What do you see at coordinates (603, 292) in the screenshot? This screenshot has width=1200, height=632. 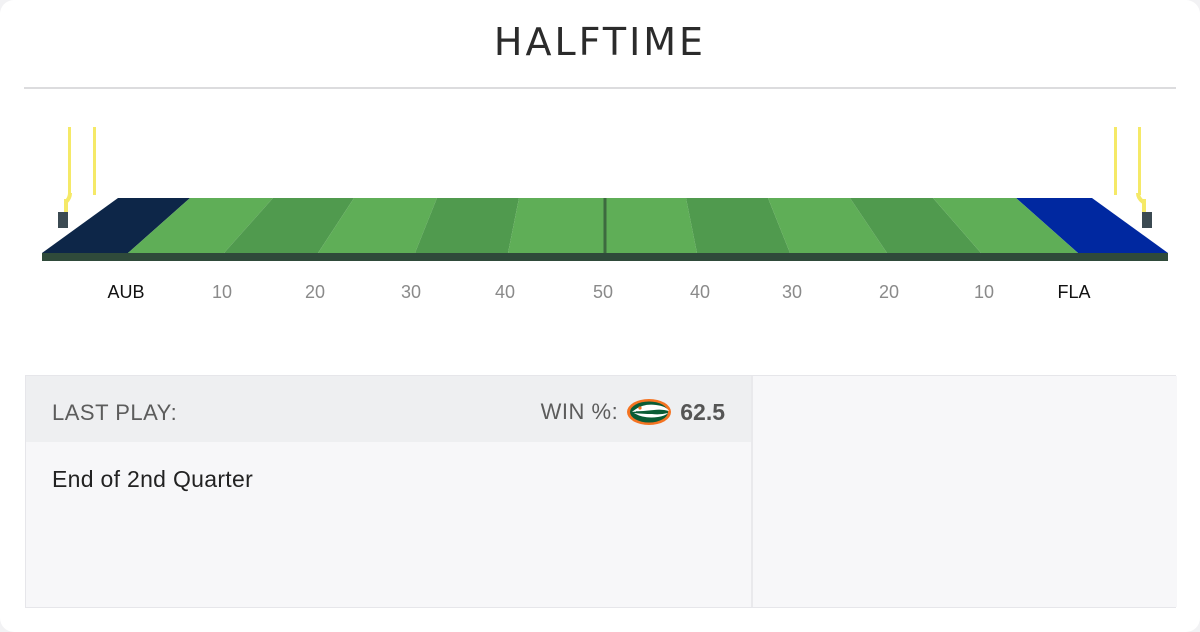 I see `yard-marker: 50` at bounding box center [603, 292].